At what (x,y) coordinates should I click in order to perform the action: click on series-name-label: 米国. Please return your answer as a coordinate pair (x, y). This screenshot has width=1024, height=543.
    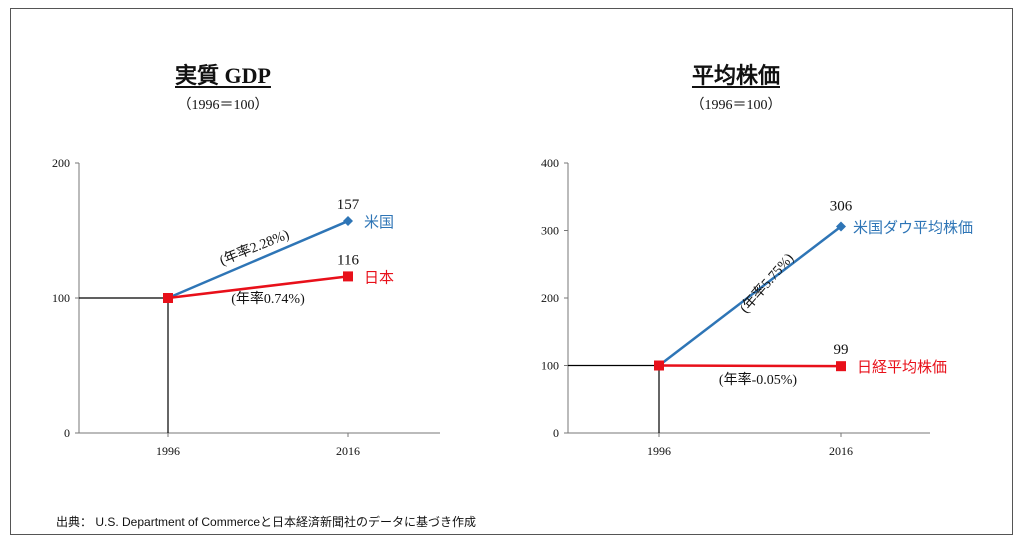
    Looking at the image, I should click on (379, 222).